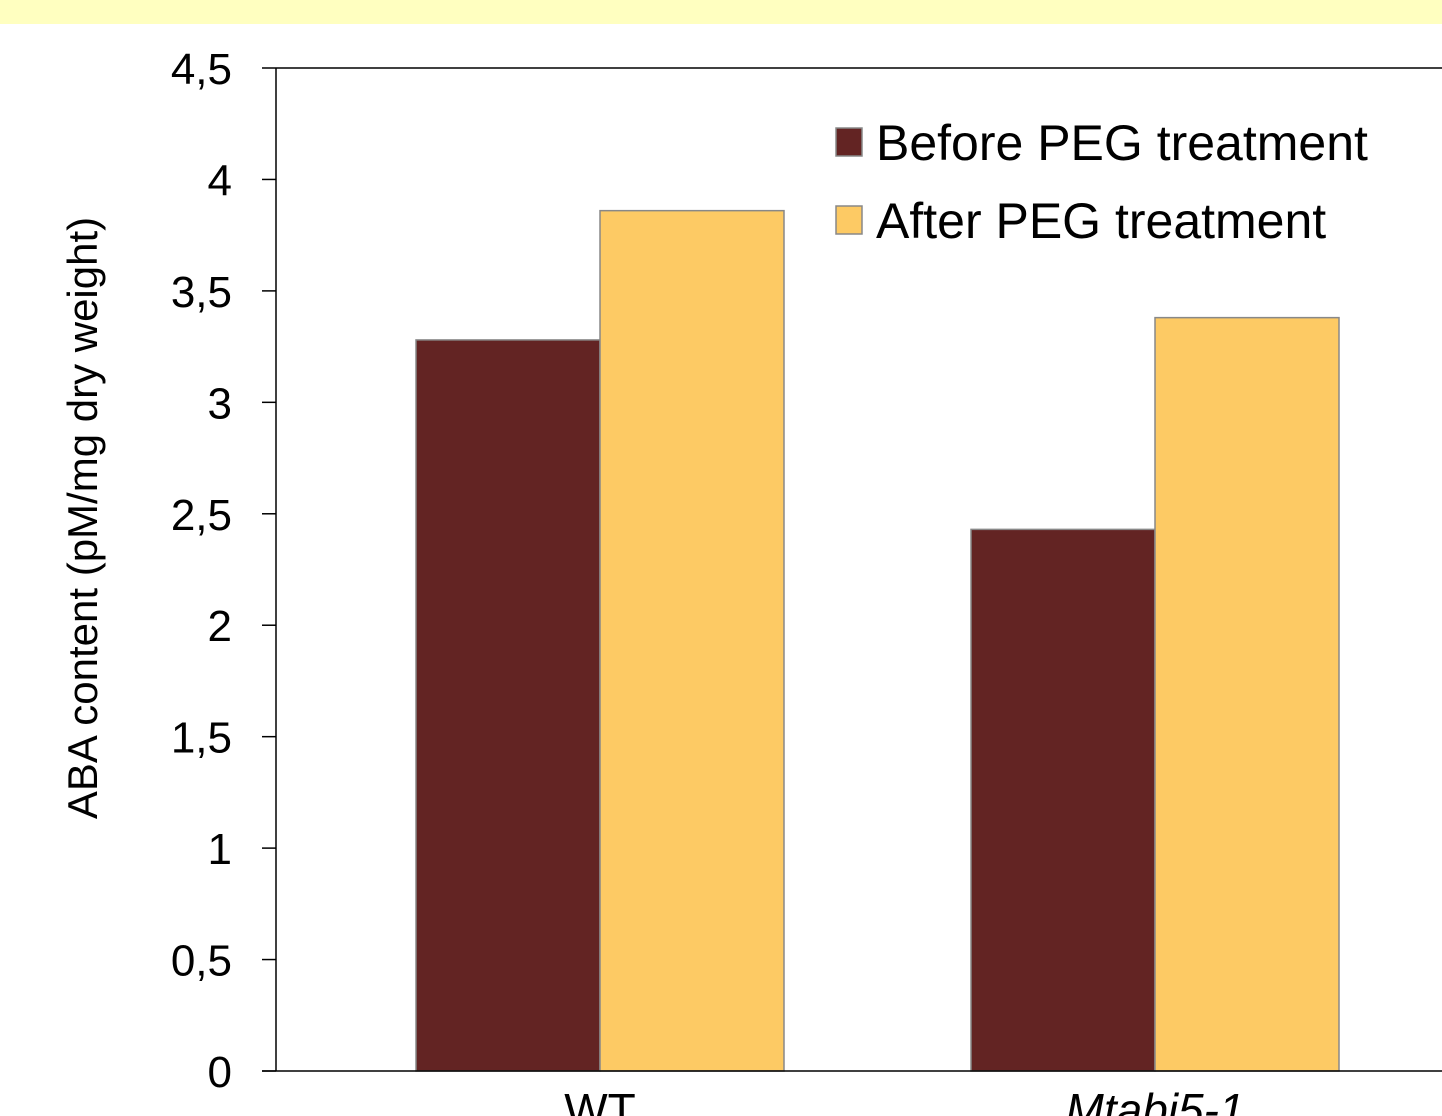 The width and height of the screenshot is (1442, 1116). What do you see at coordinates (852, 1093) in the screenshot?
I see `x-axis: WT Mtabi5-1` at bounding box center [852, 1093].